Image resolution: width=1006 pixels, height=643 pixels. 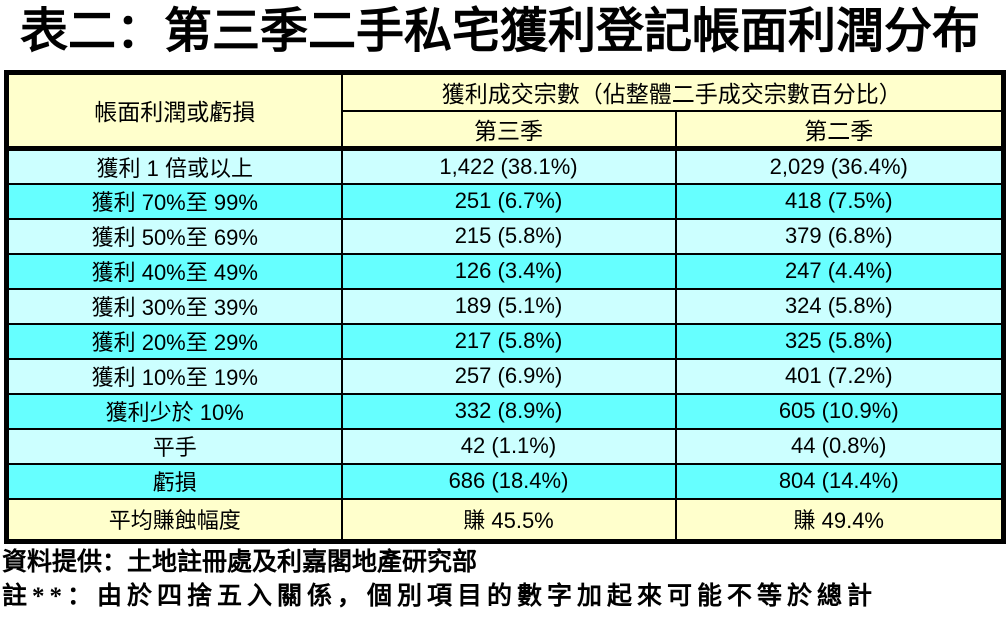 I want to click on row-label: 虧損, so click(x=174, y=481).